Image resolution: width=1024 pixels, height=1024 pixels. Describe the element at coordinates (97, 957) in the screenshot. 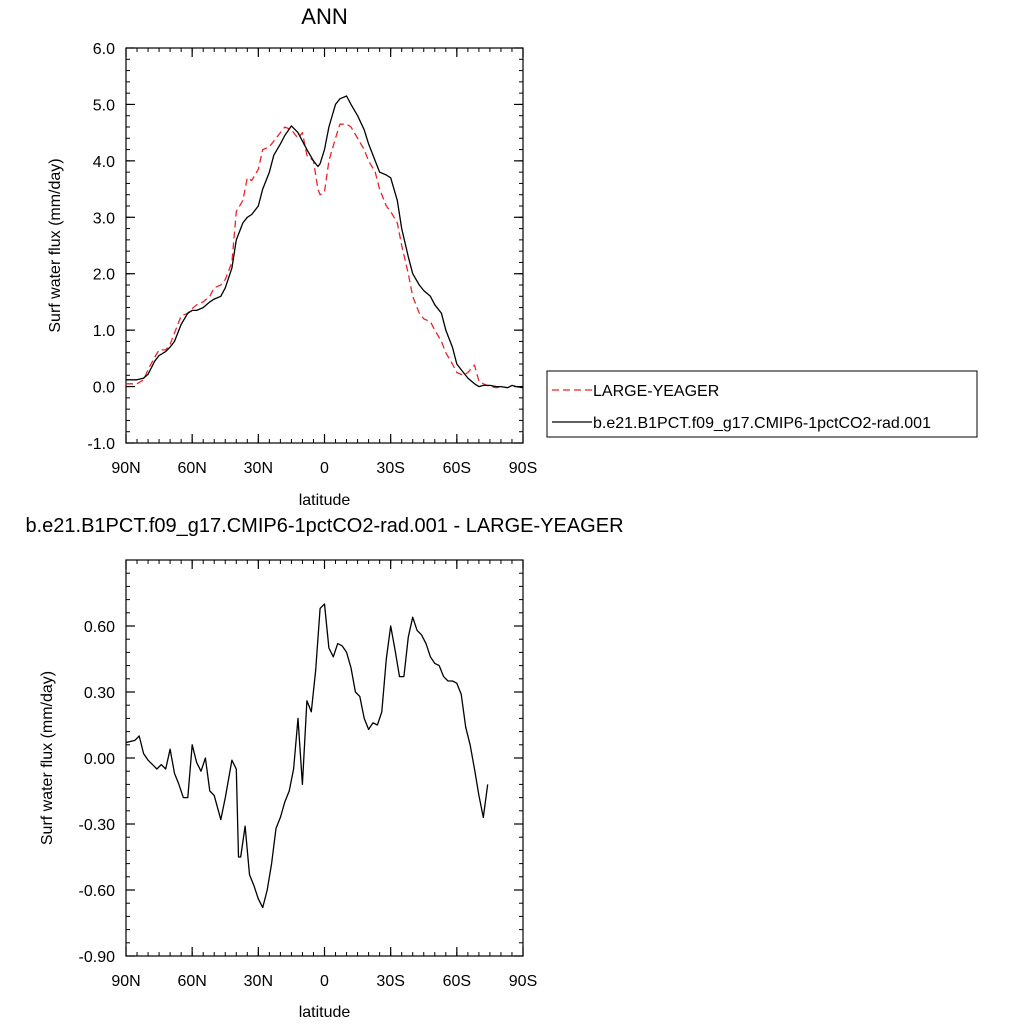

I see `y-tick-label: -0.90` at that location.